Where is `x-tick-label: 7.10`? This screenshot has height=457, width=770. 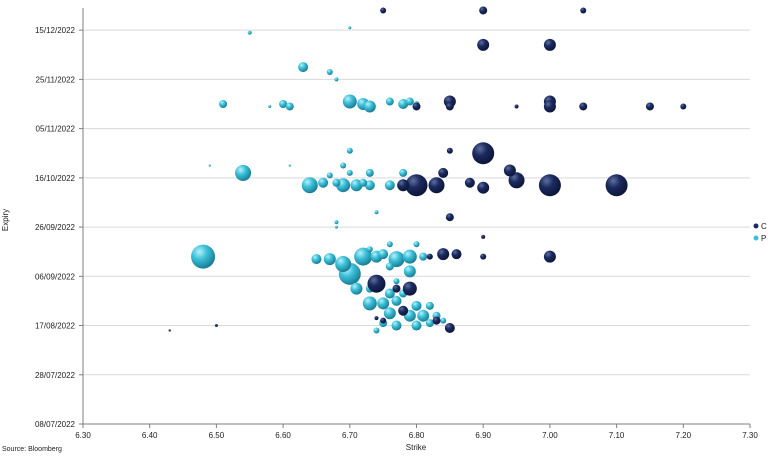 x-tick-label: 7.10 is located at coordinates (617, 435).